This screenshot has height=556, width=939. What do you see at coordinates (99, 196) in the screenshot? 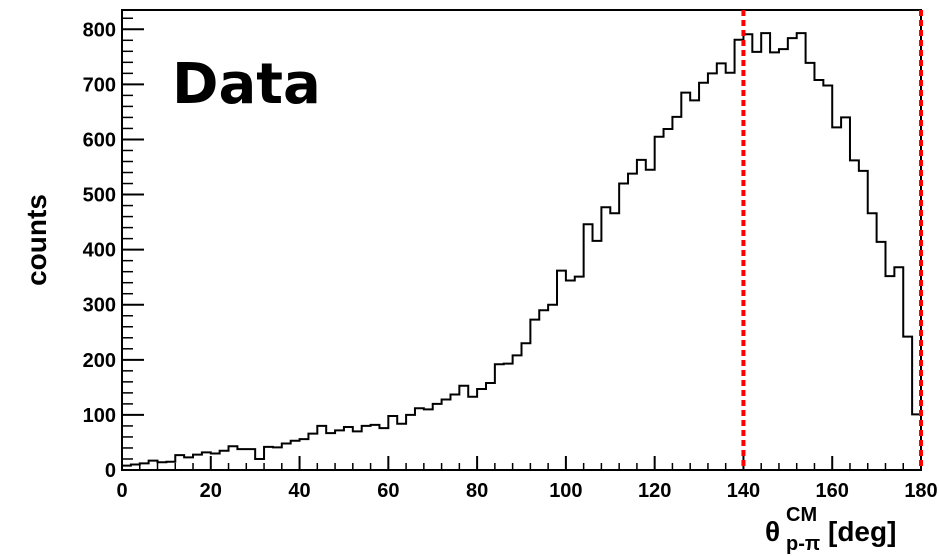
I see `y-tick-label: 500` at bounding box center [99, 196].